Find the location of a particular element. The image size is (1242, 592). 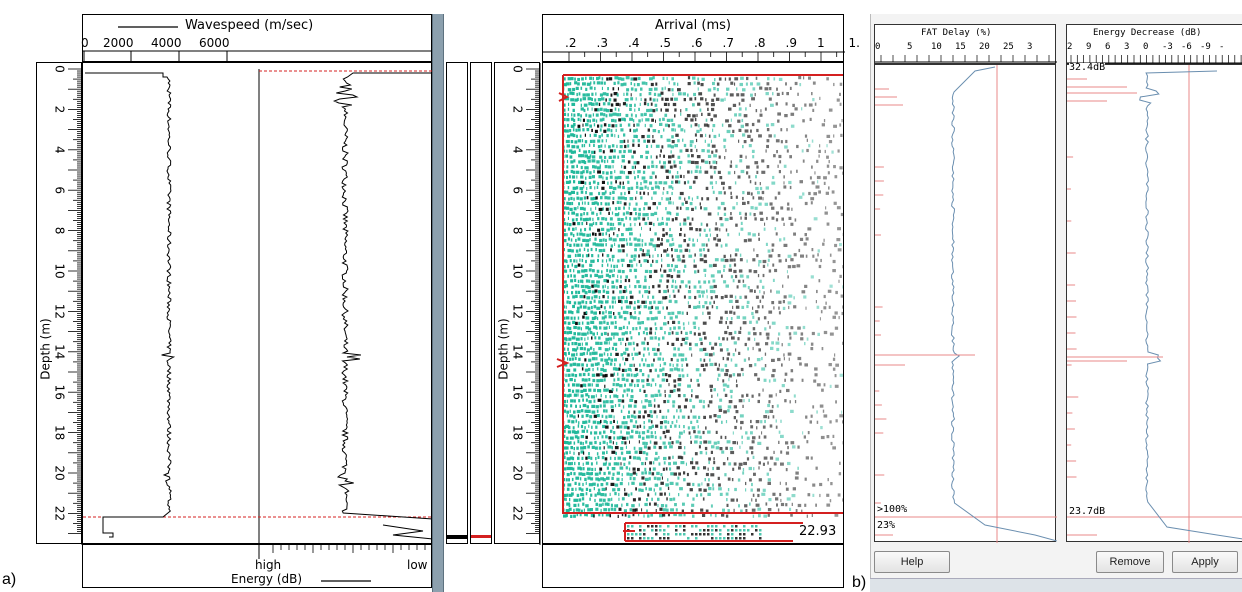

depth-tick-label: 8 is located at coordinates (518, 231).